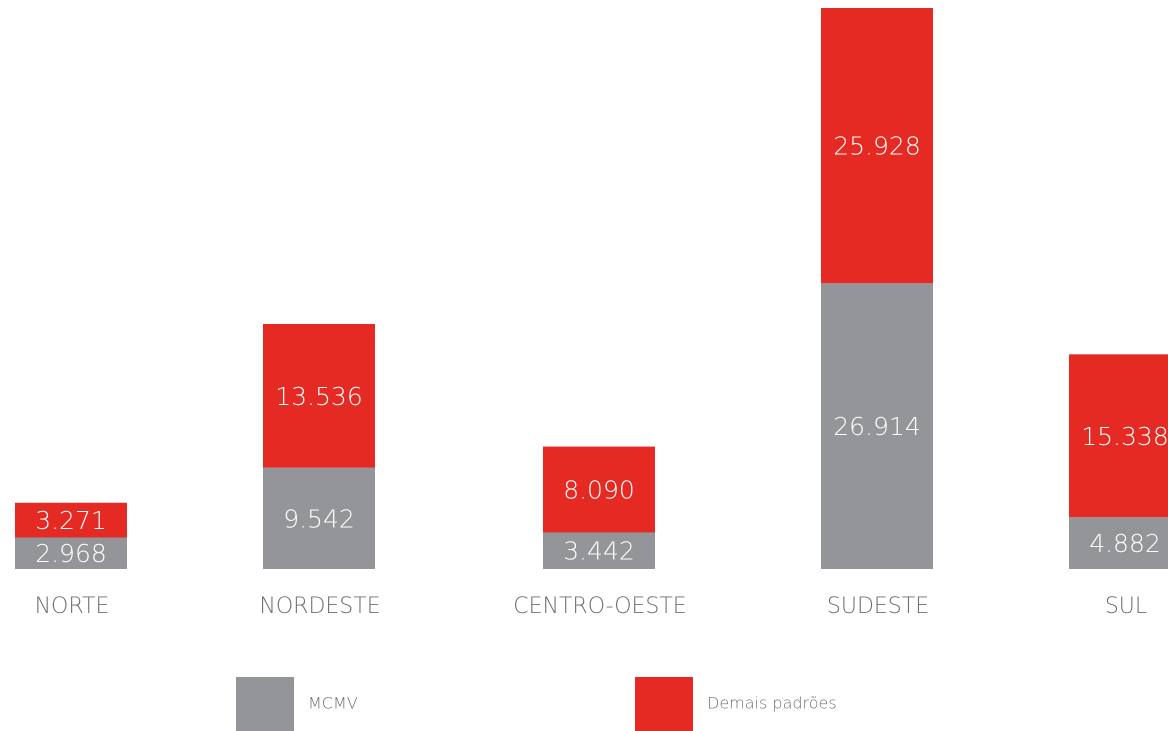 The image size is (1168, 731). Describe the element at coordinates (333, 703) in the screenshot. I see `legend-label: MCMV` at that location.